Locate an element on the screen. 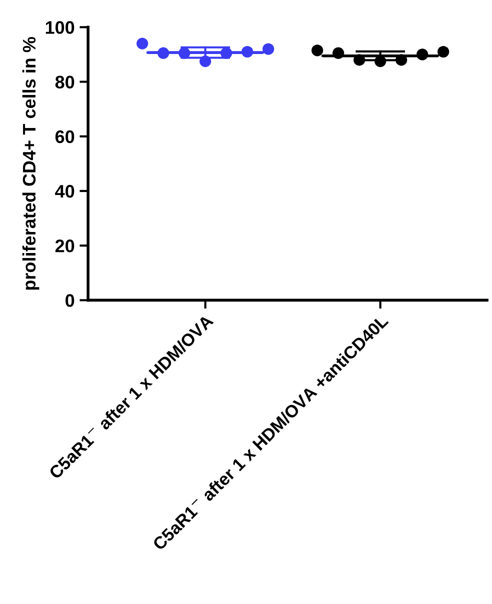 This screenshot has height=604, width=492. y-tick-label: 60 is located at coordinates (64, 137).